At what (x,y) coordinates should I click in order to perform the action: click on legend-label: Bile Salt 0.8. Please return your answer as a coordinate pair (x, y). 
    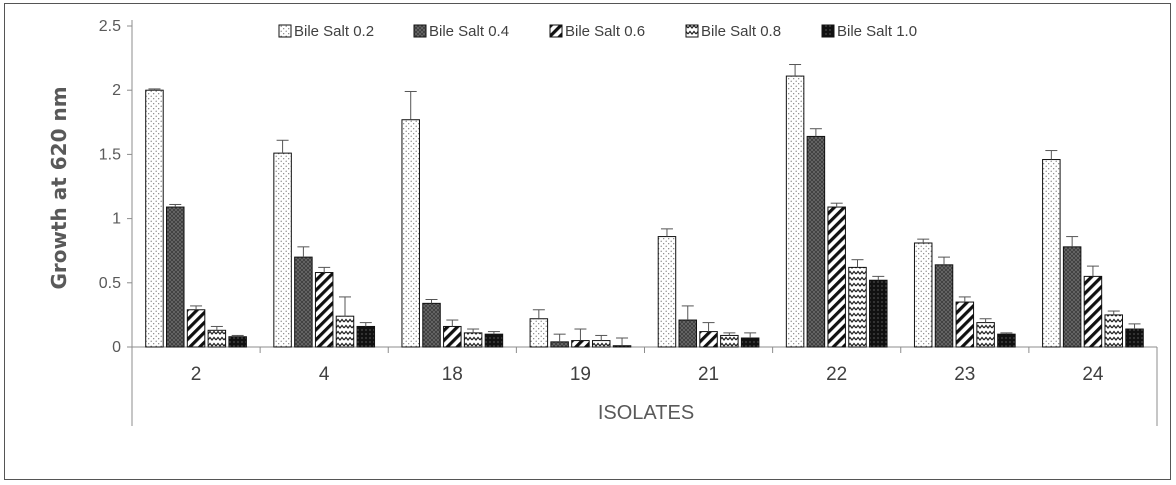
    Looking at the image, I should click on (741, 31).